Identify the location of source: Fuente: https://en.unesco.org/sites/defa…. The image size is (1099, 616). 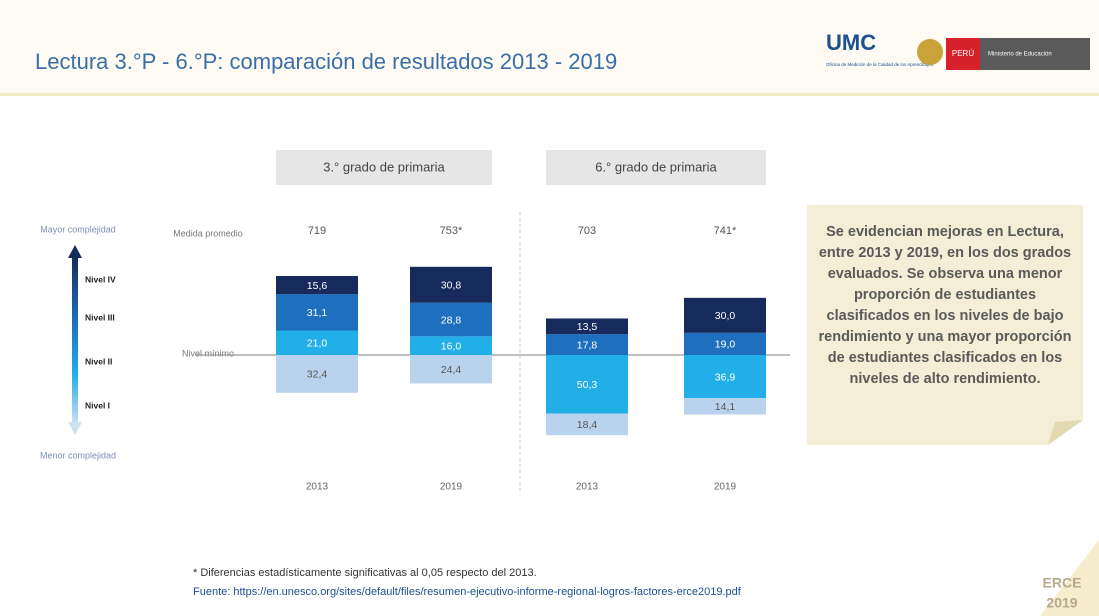
(467, 592).